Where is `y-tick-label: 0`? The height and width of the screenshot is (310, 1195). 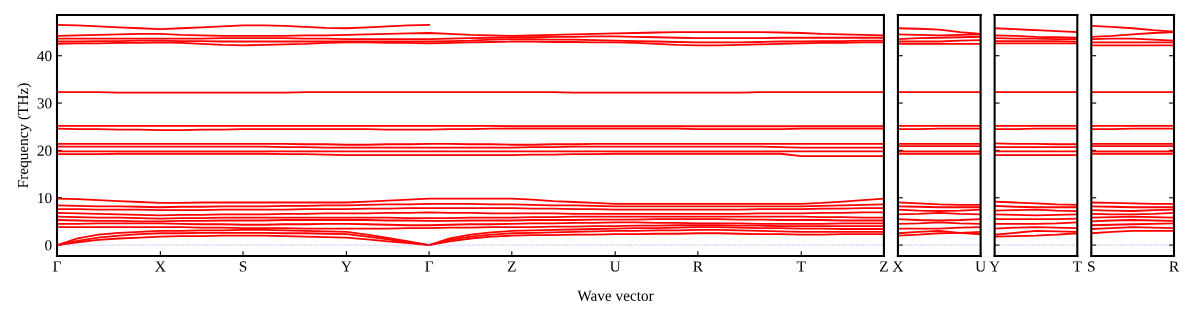
y-tick-label: 0 is located at coordinates (48, 245).